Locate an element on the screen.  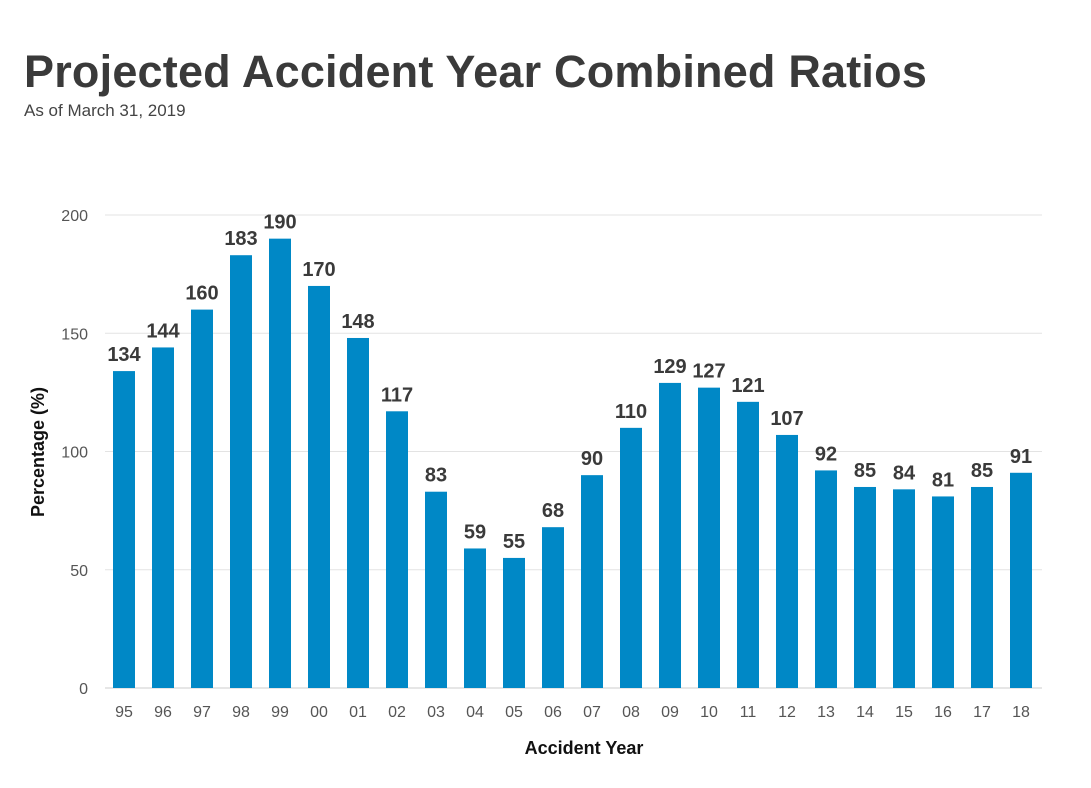
data-label-12: 107 is located at coordinates (786, 419).